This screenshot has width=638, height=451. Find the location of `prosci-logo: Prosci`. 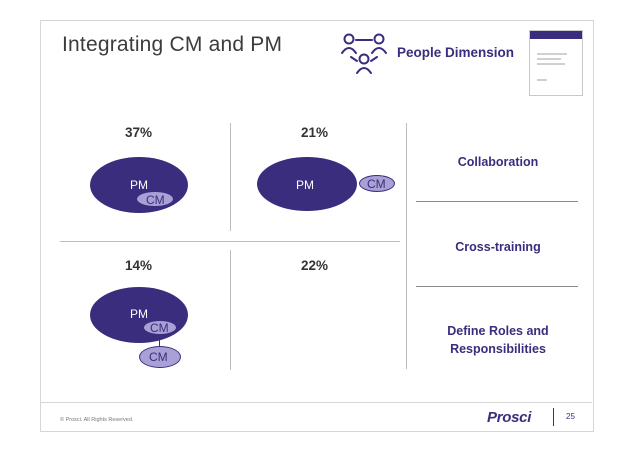

prosci-logo: Prosci is located at coordinates (509, 417).